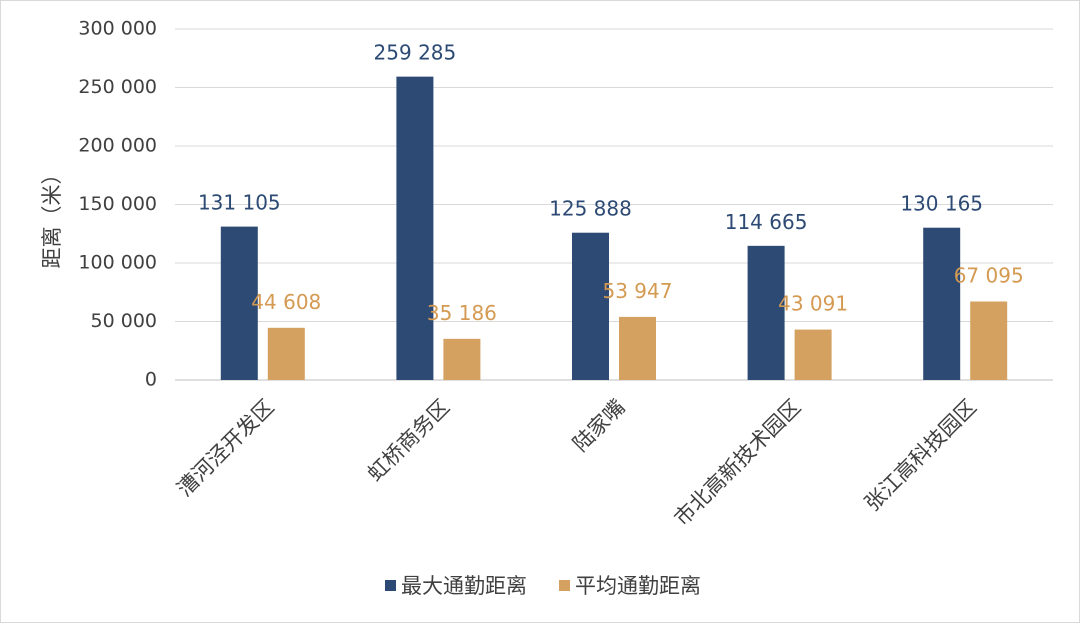 The width and height of the screenshot is (1080, 624). What do you see at coordinates (638, 586) in the screenshot?
I see `legend-label: 平均通勤距离` at bounding box center [638, 586].